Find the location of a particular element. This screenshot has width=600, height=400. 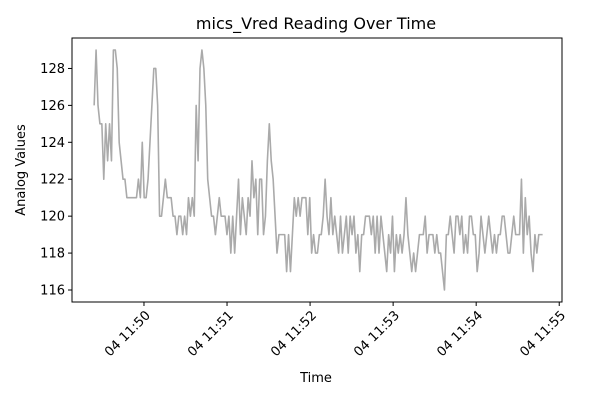

x-tick-label: 04 11:54 is located at coordinates (460, 334).